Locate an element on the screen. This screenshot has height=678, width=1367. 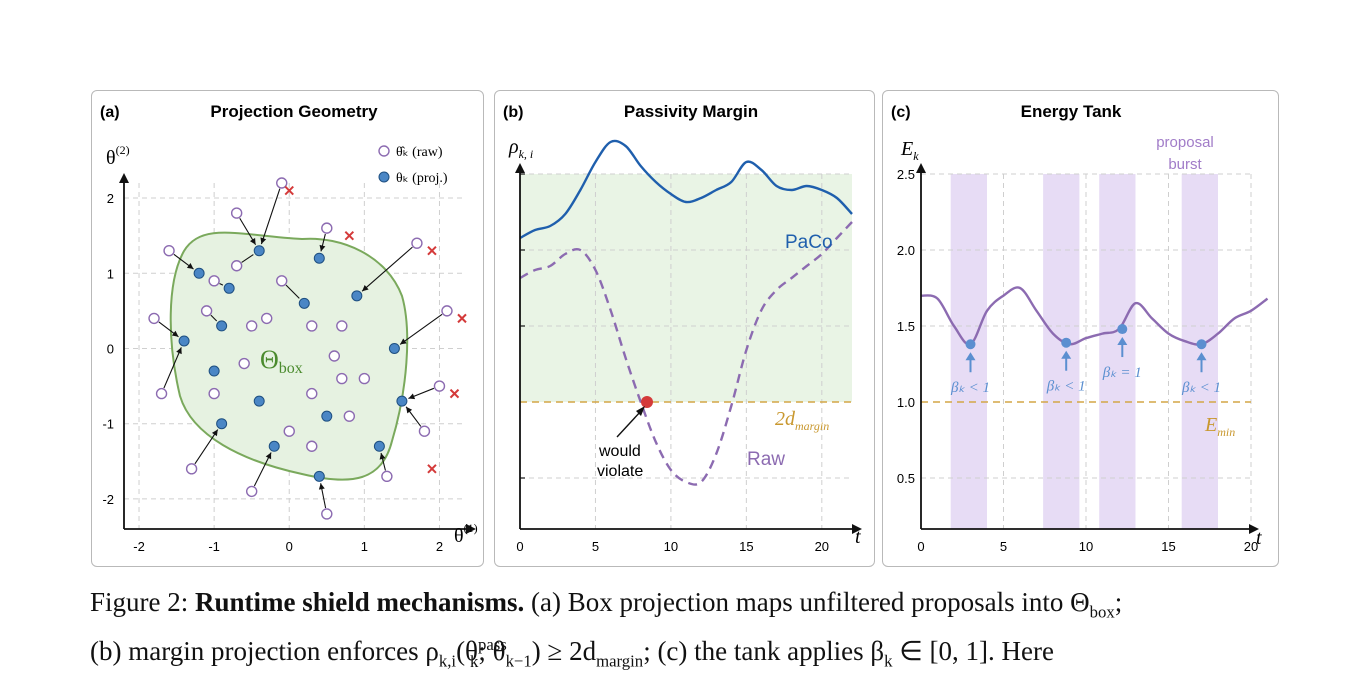
violation-point is located at coordinates (647, 402).